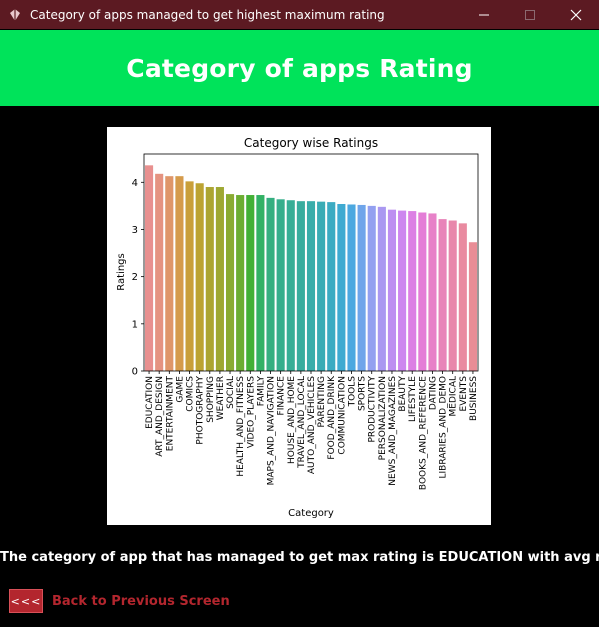 The height and width of the screenshot is (627, 599). I want to click on x-tick-label: MAPS_AND_NAVIGATION, so click(272, 430).